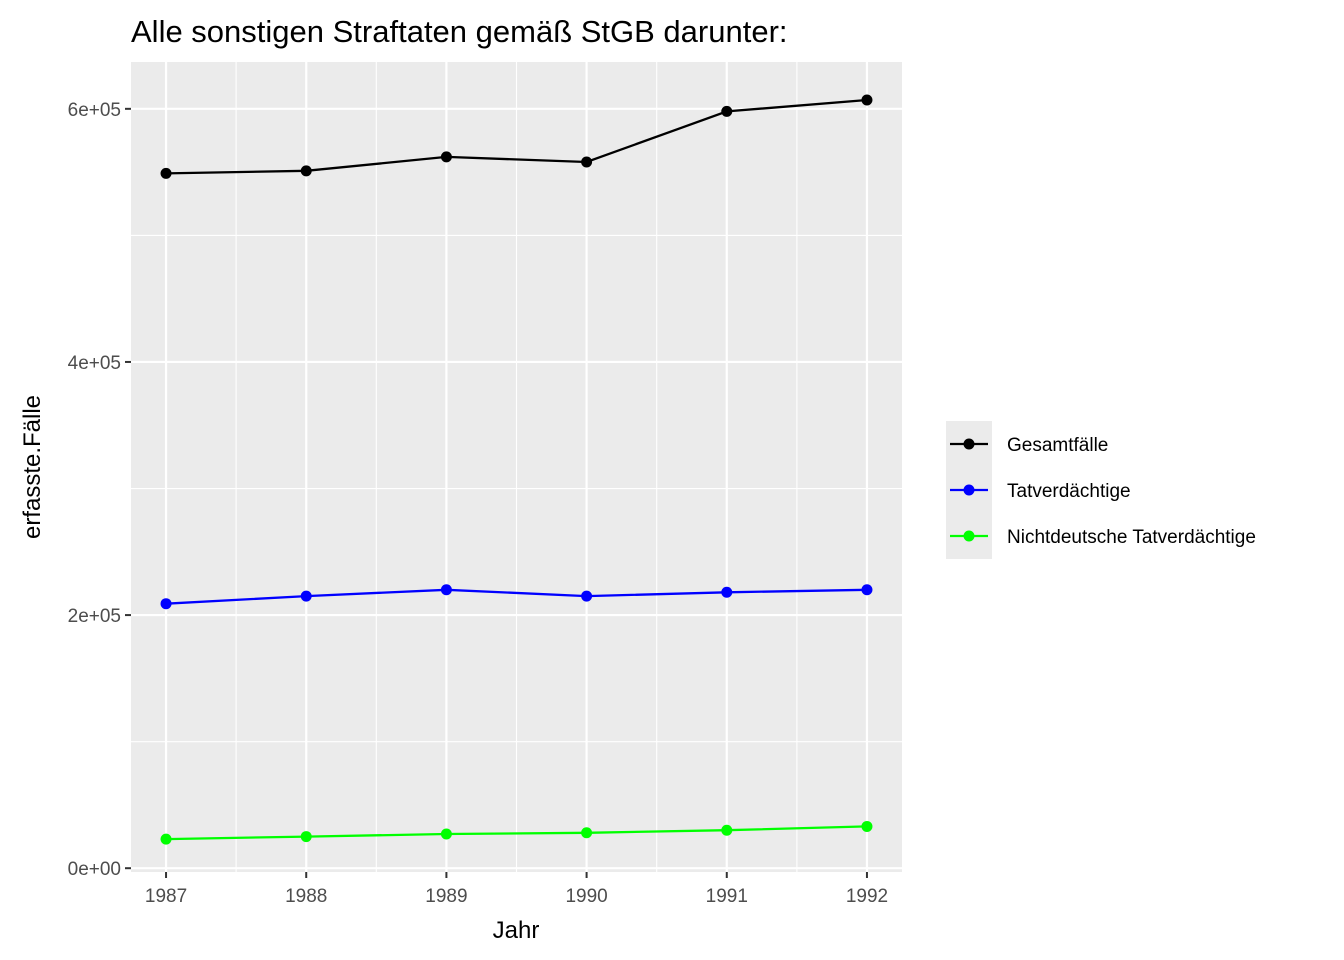  What do you see at coordinates (516, 930) in the screenshot?
I see `x-axis-title: Jahr` at bounding box center [516, 930].